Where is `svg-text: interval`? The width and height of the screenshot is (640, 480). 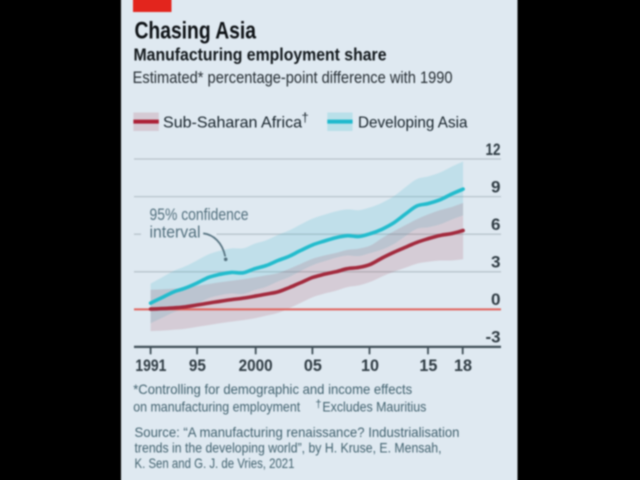 svg-text: interval is located at coordinates (175, 231).